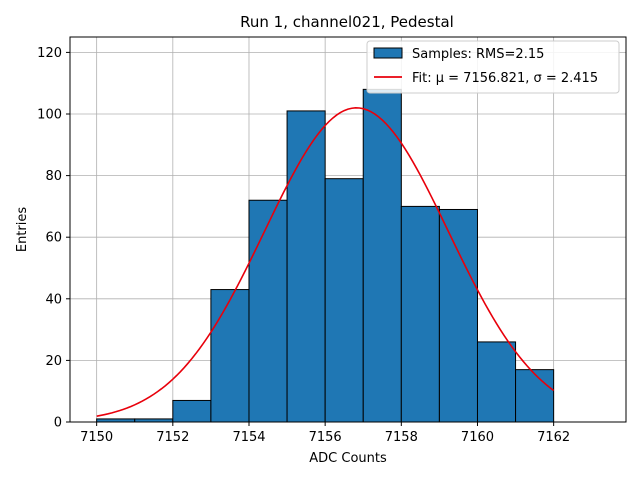 The width and height of the screenshot is (640, 480). What do you see at coordinates (22, 230) in the screenshot?
I see `y-axis-title: Entries` at bounding box center [22, 230].